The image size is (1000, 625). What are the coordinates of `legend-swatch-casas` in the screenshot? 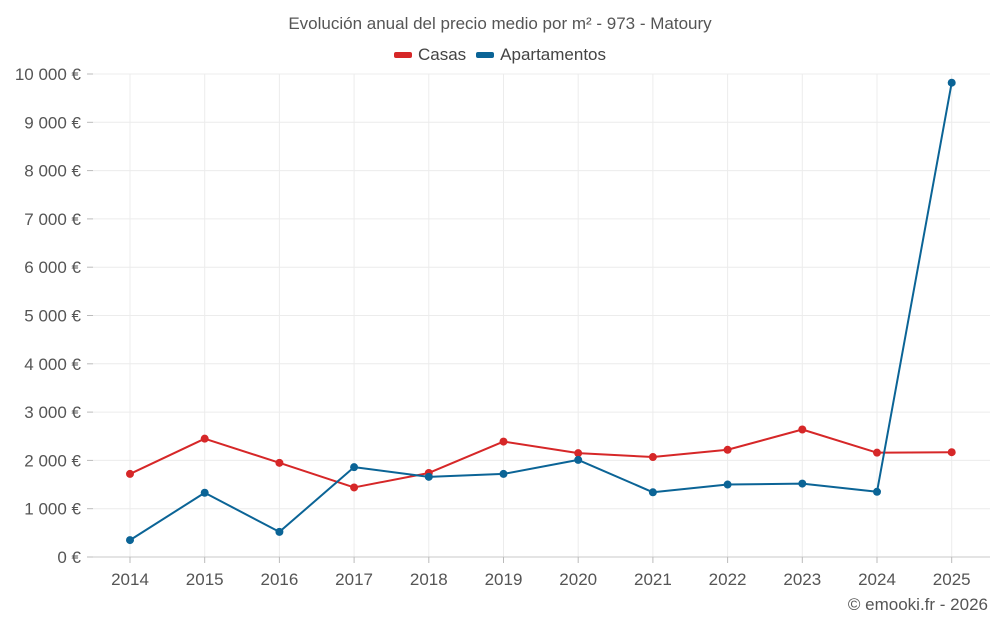 It's located at (402, 55).